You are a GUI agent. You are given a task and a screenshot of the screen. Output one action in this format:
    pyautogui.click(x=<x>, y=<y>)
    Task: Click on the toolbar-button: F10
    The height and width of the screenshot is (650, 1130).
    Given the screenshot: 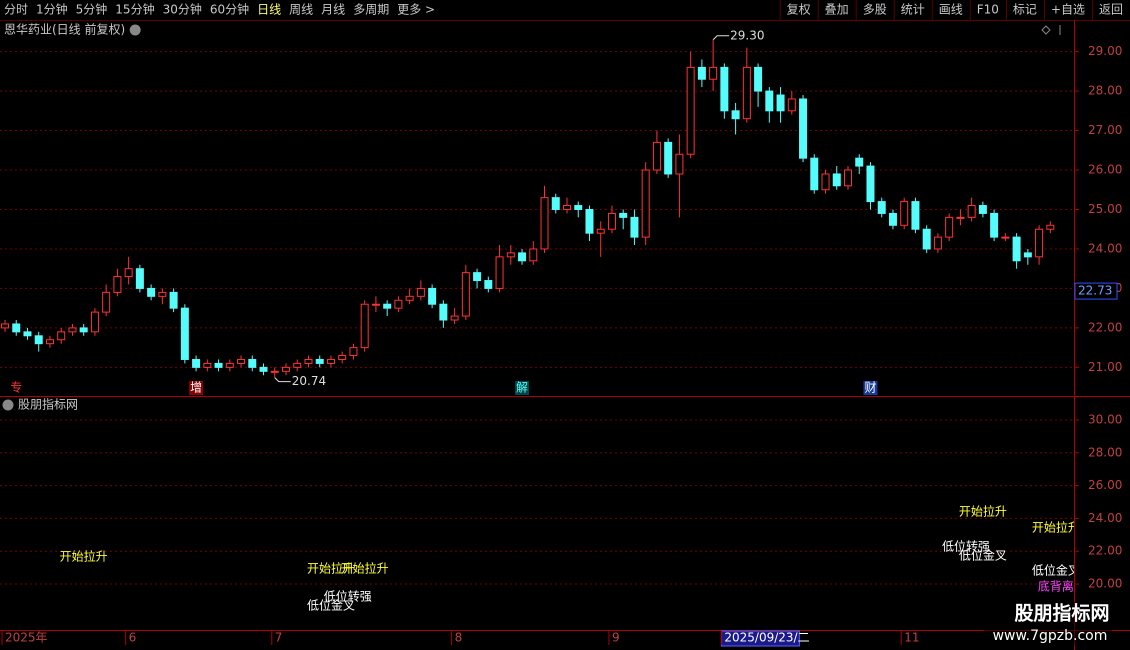 What is the action you would take?
    pyautogui.click(x=988, y=10)
    